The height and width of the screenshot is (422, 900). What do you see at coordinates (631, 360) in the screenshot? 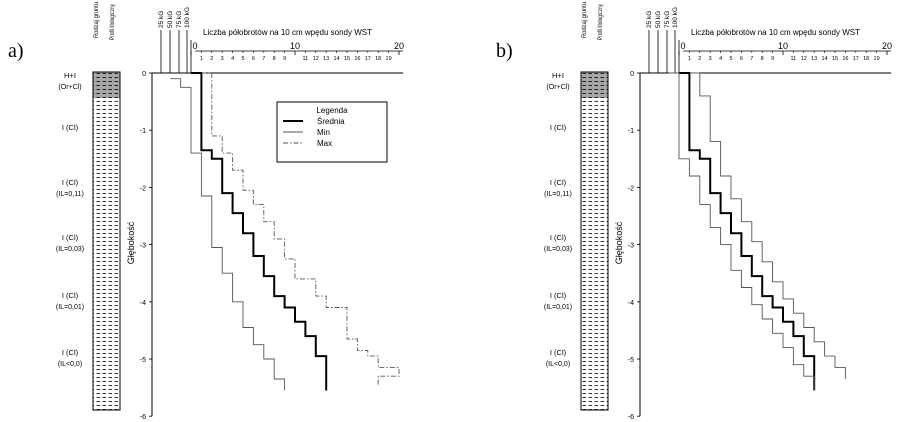
I see `y-tick-label: -5` at bounding box center [631, 360].